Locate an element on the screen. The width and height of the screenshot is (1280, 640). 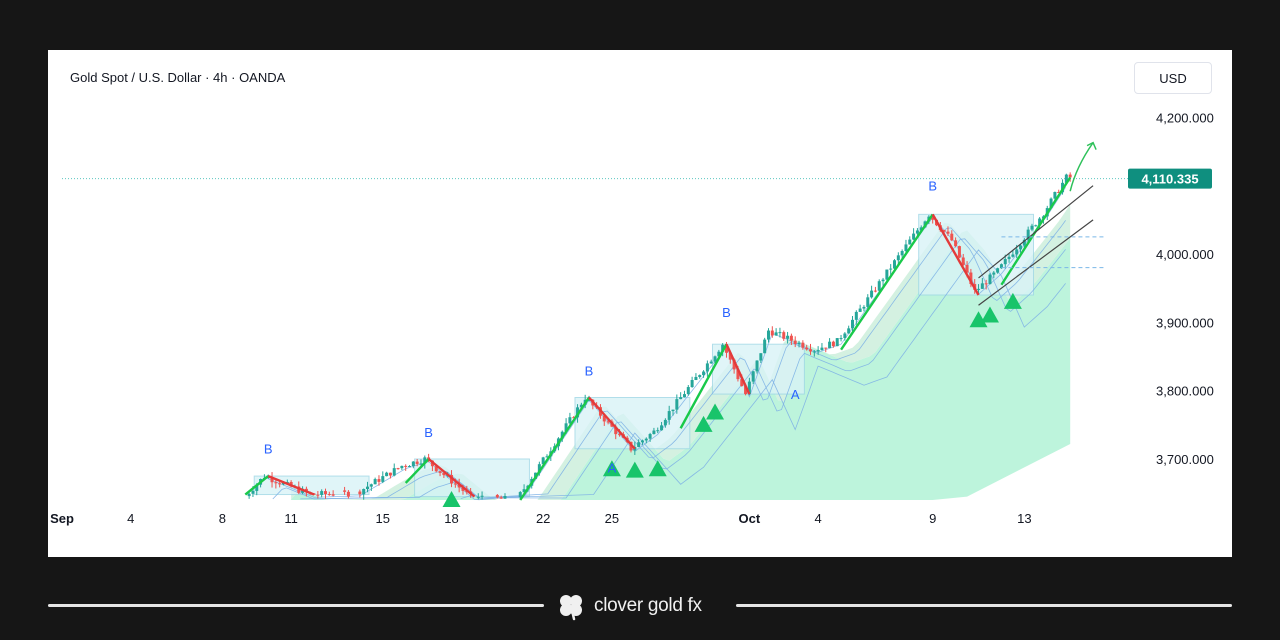
channel-line is located at coordinates (1036, 262).